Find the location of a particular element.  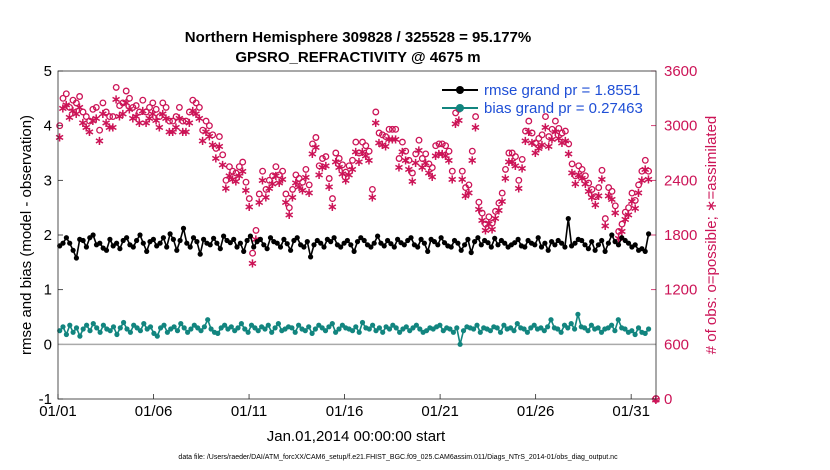

y-tick-label: 2 is located at coordinates (48, 235).